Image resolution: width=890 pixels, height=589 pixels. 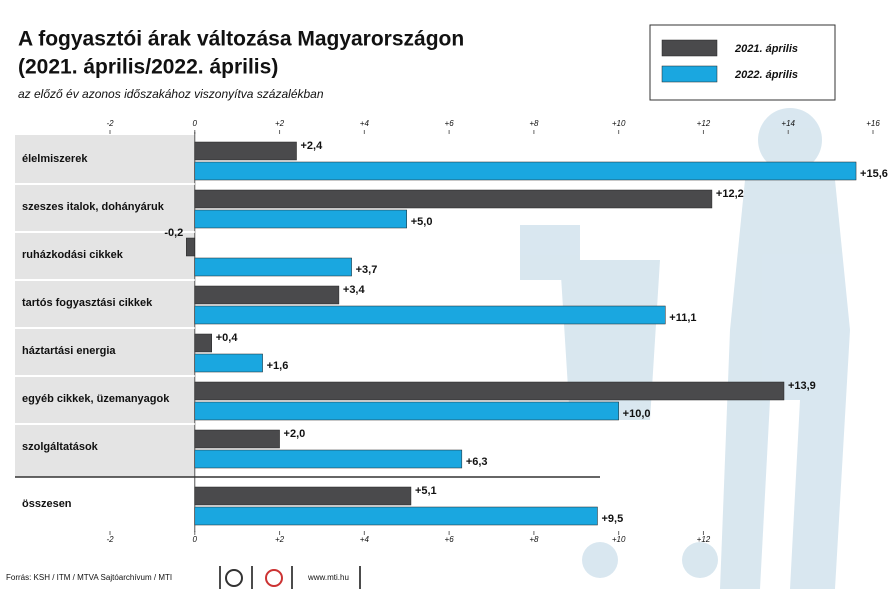 I want to click on category-label: élelmiszerek, so click(x=55, y=159).